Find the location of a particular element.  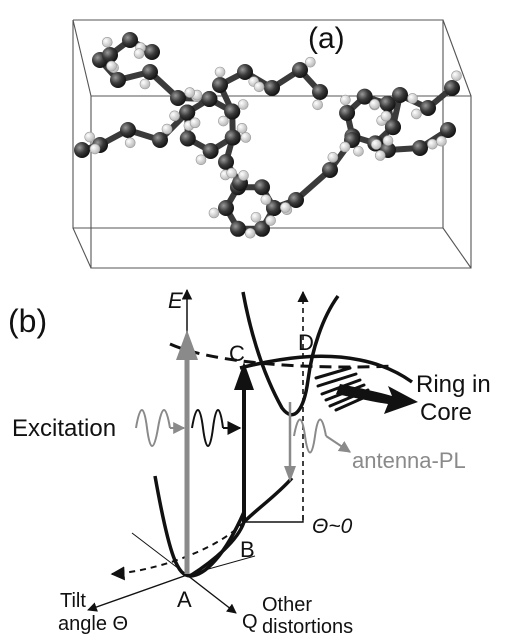

ring-in-label: Ring in is located at coordinates (453, 384).